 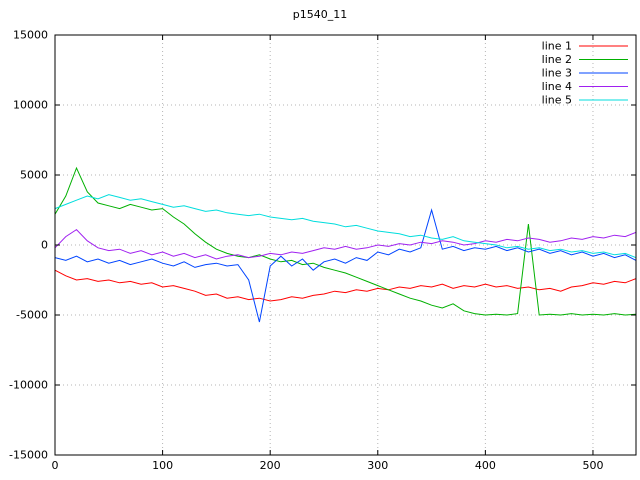 What do you see at coordinates (270, 465) in the screenshot?
I see `x-tick-label: 200` at bounding box center [270, 465].